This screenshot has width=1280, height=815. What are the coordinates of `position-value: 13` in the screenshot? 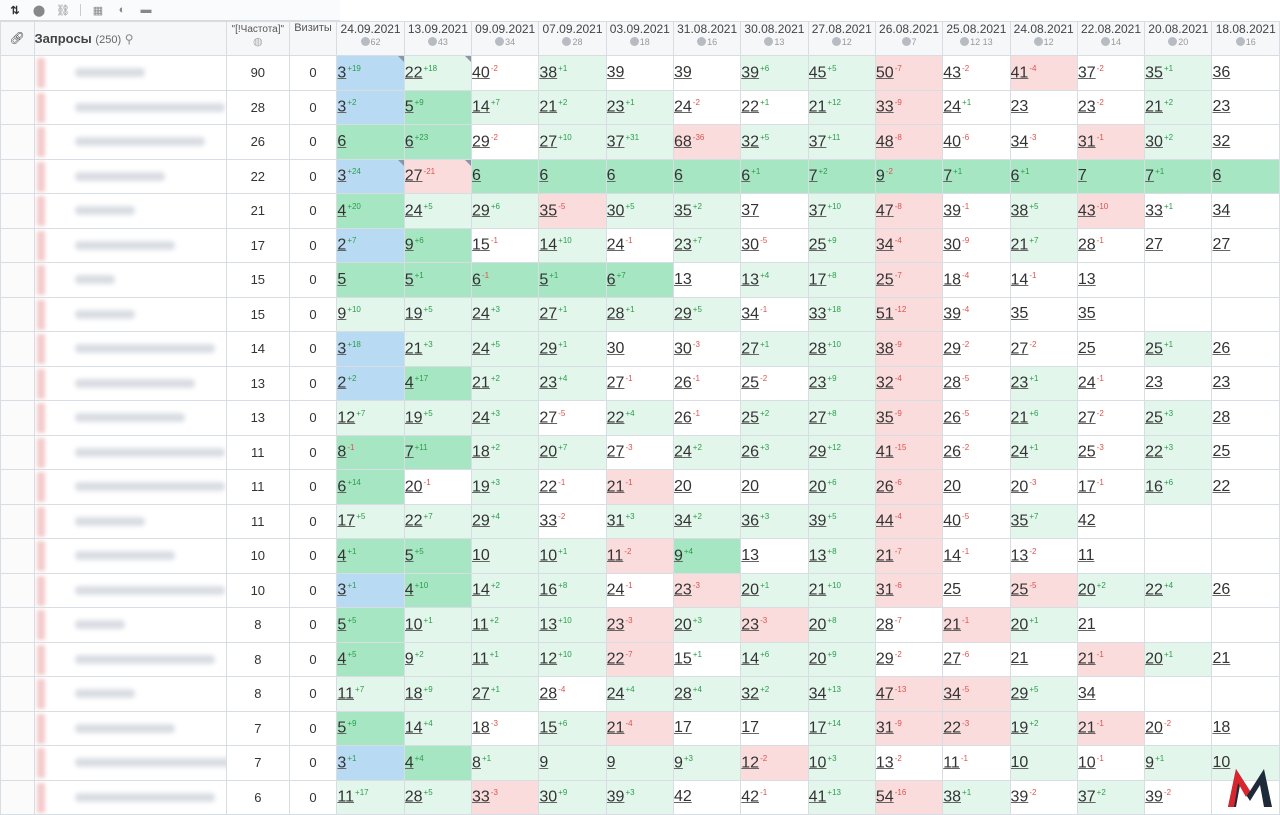 It's located at (682, 279).